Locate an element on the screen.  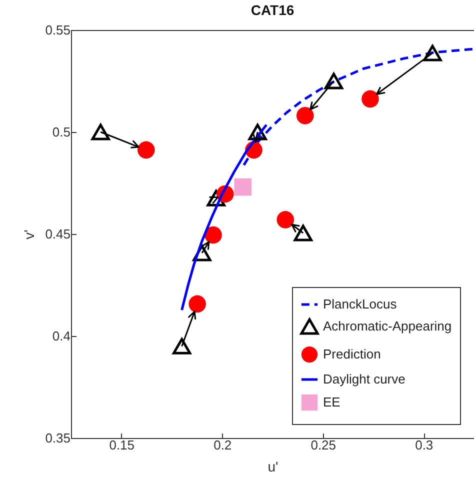
y-tick-label: 0.45 is located at coordinates (57, 234).